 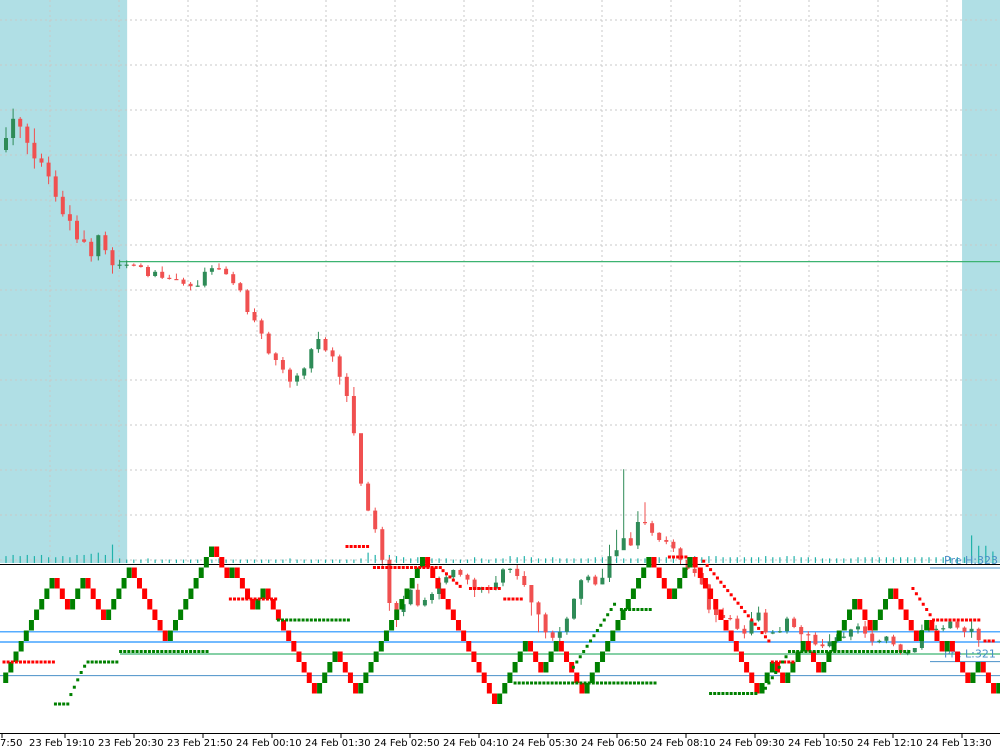 I want to click on session-shade, so click(x=981, y=281).